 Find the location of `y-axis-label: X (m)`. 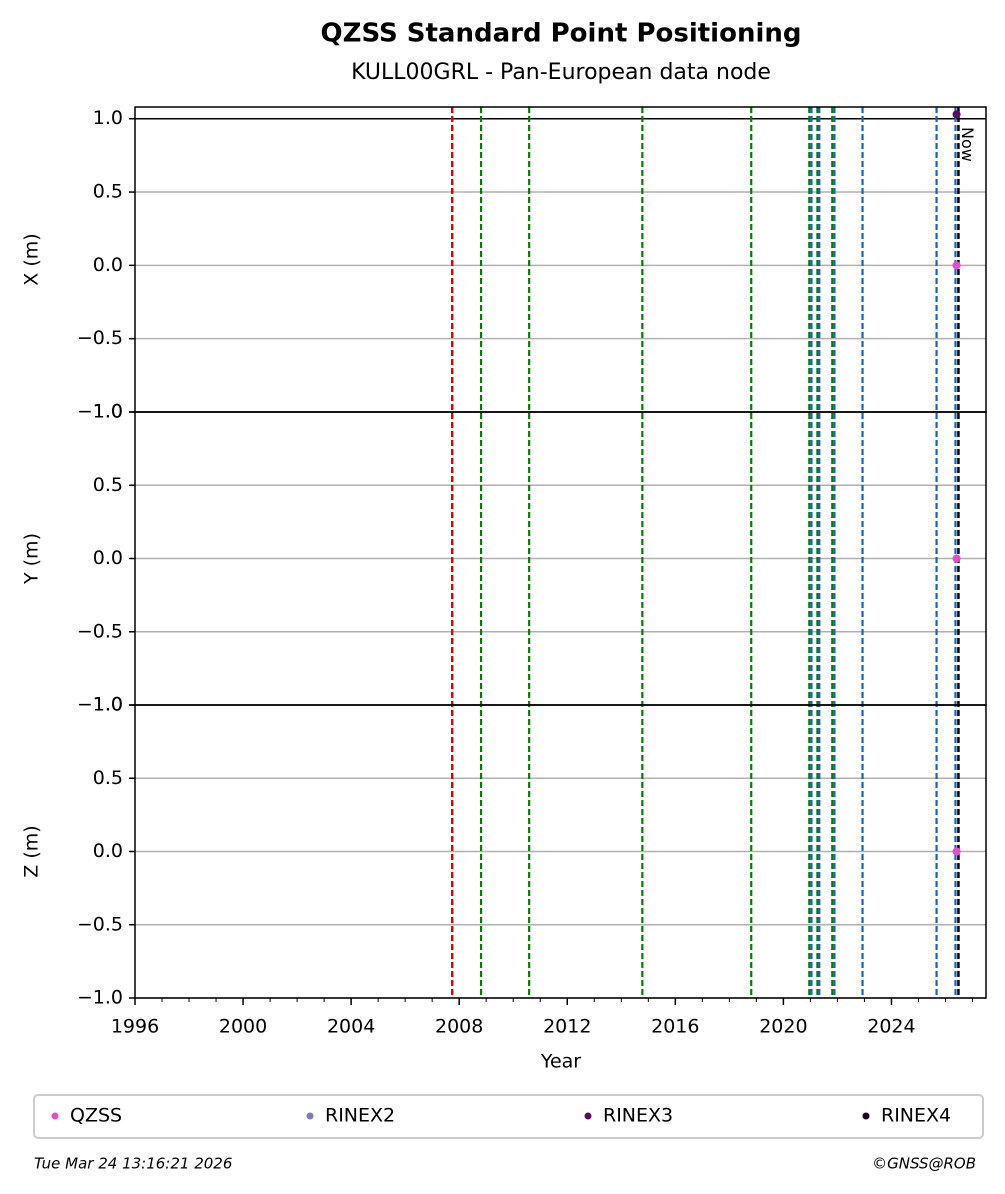

y-axis-label: X (m) is located at coordinates (32, 259).